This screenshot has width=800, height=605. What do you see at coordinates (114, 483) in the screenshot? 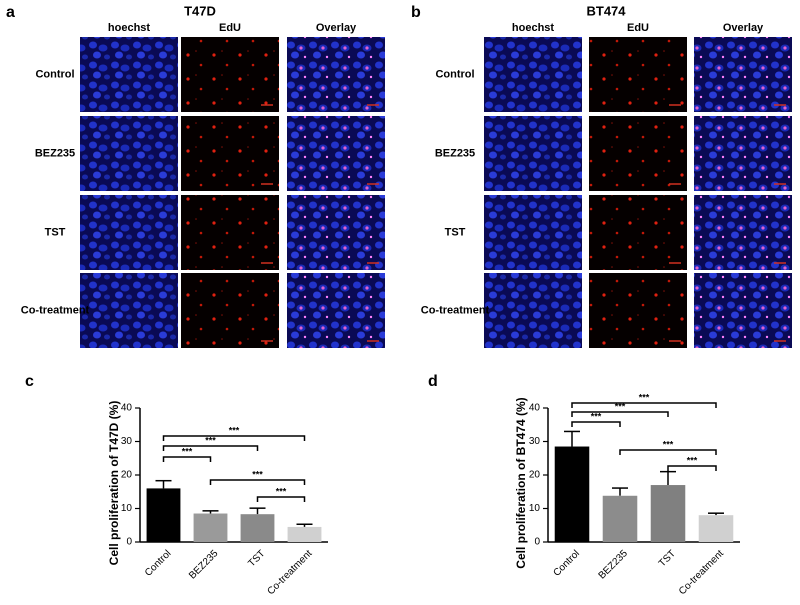
I see `y-axis-label: Cell proliferation of T47D (%)` at bounding box center [114, 483].